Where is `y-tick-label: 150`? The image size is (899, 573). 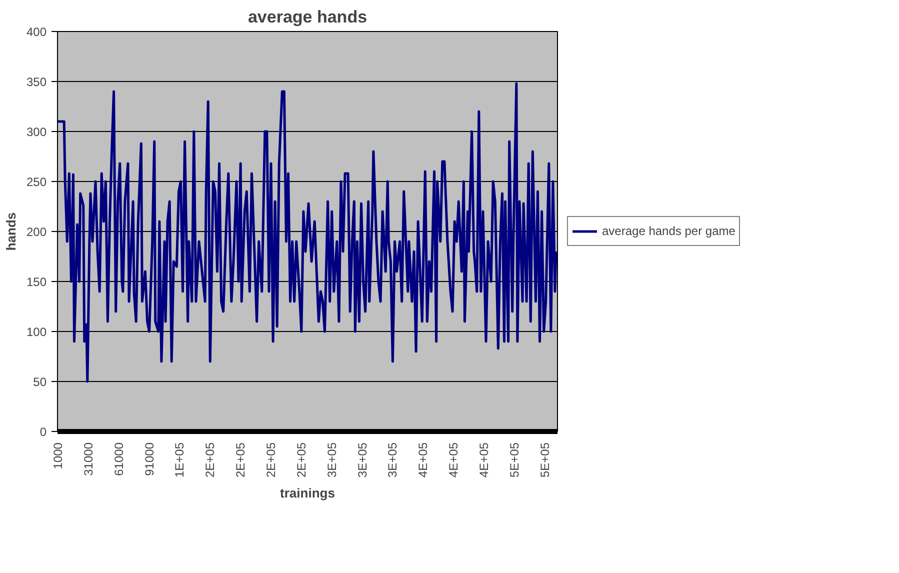
y-tick-label: 150 is located at coordinates (36, 282).